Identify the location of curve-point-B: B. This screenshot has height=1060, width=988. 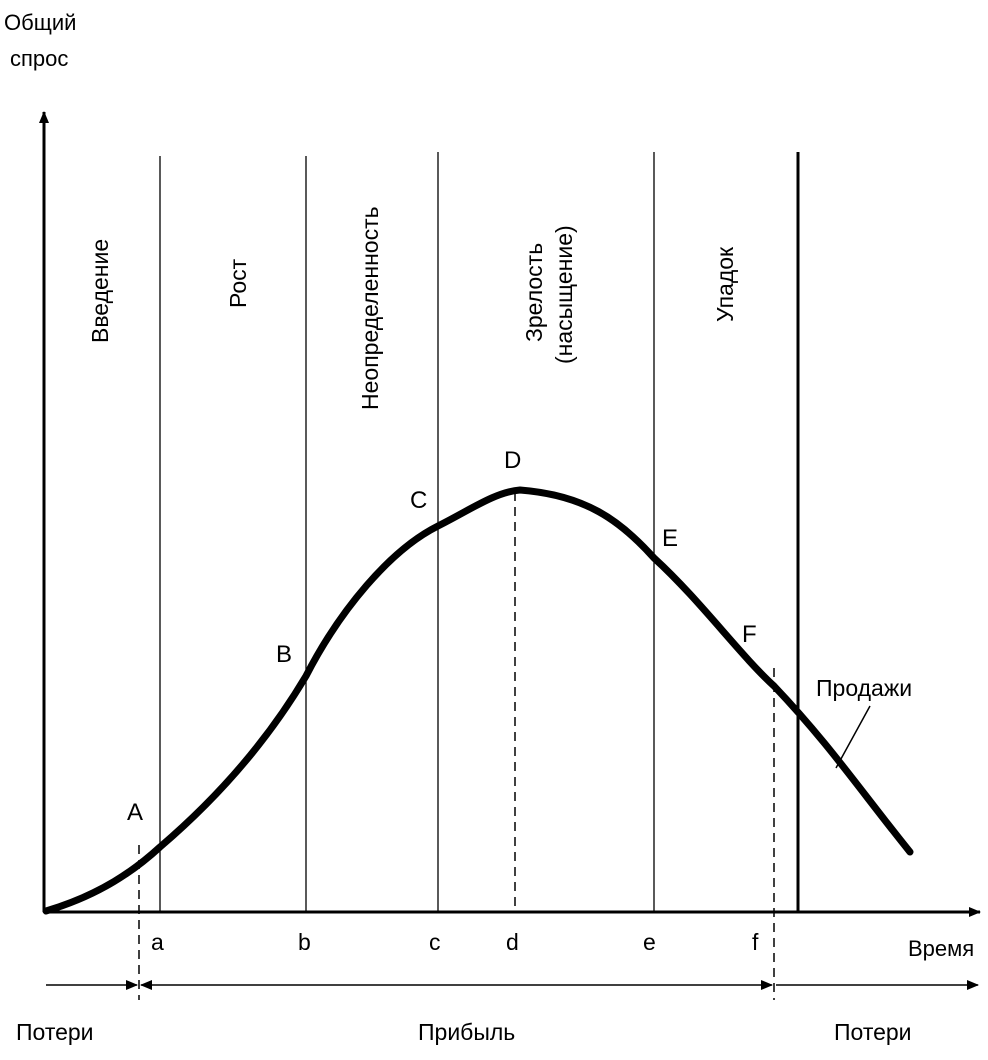
(284, 654).